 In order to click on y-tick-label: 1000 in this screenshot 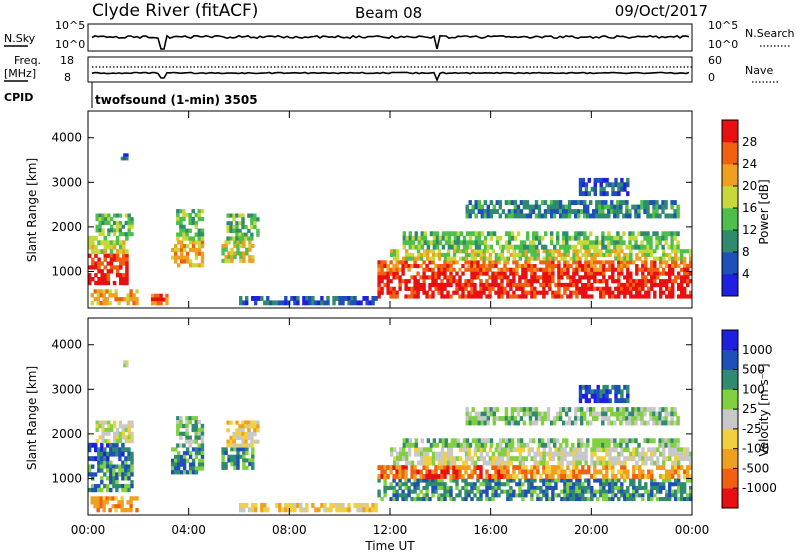, I will do `click(66, 478)`.